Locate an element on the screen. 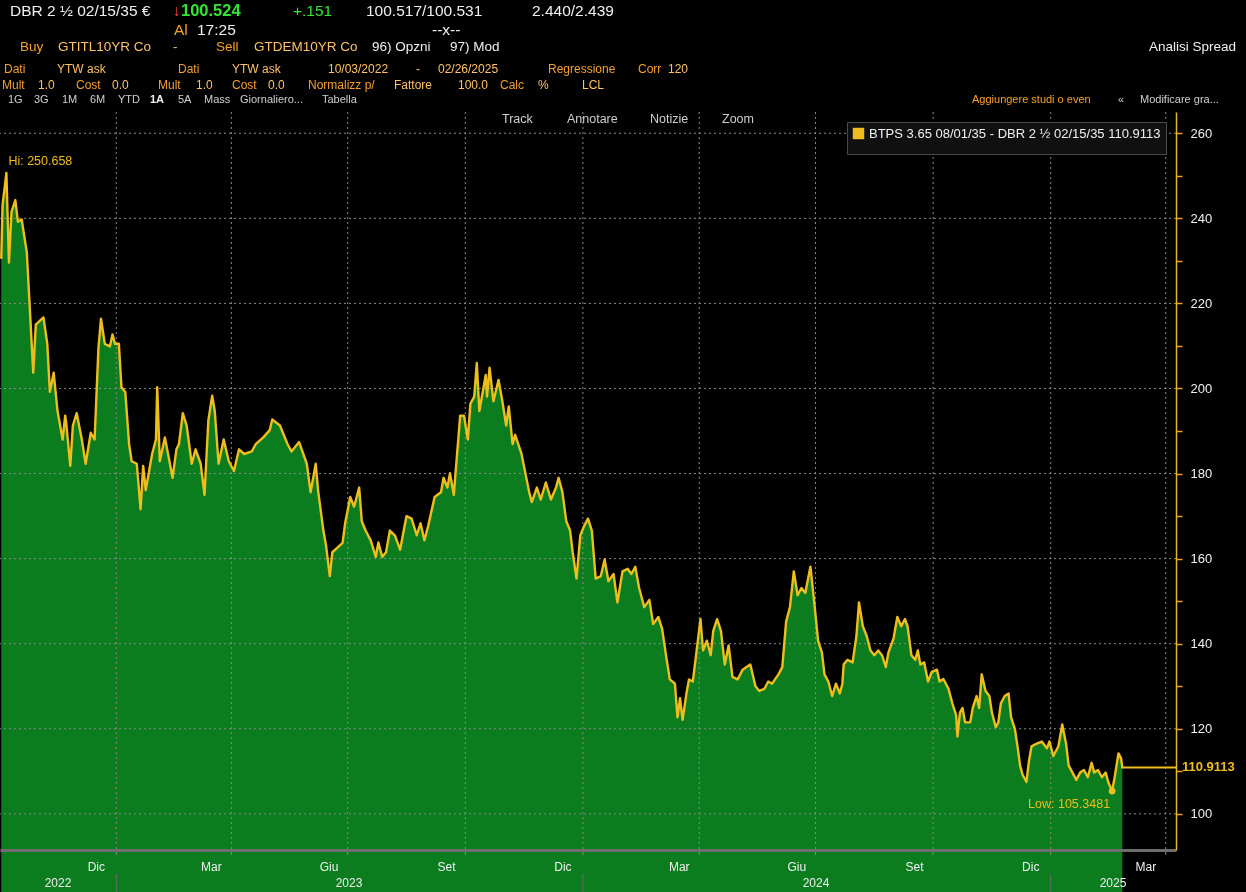 The width and height of the screenshot is (1246, 892). text: 1A is located at coordinates (157, 99).